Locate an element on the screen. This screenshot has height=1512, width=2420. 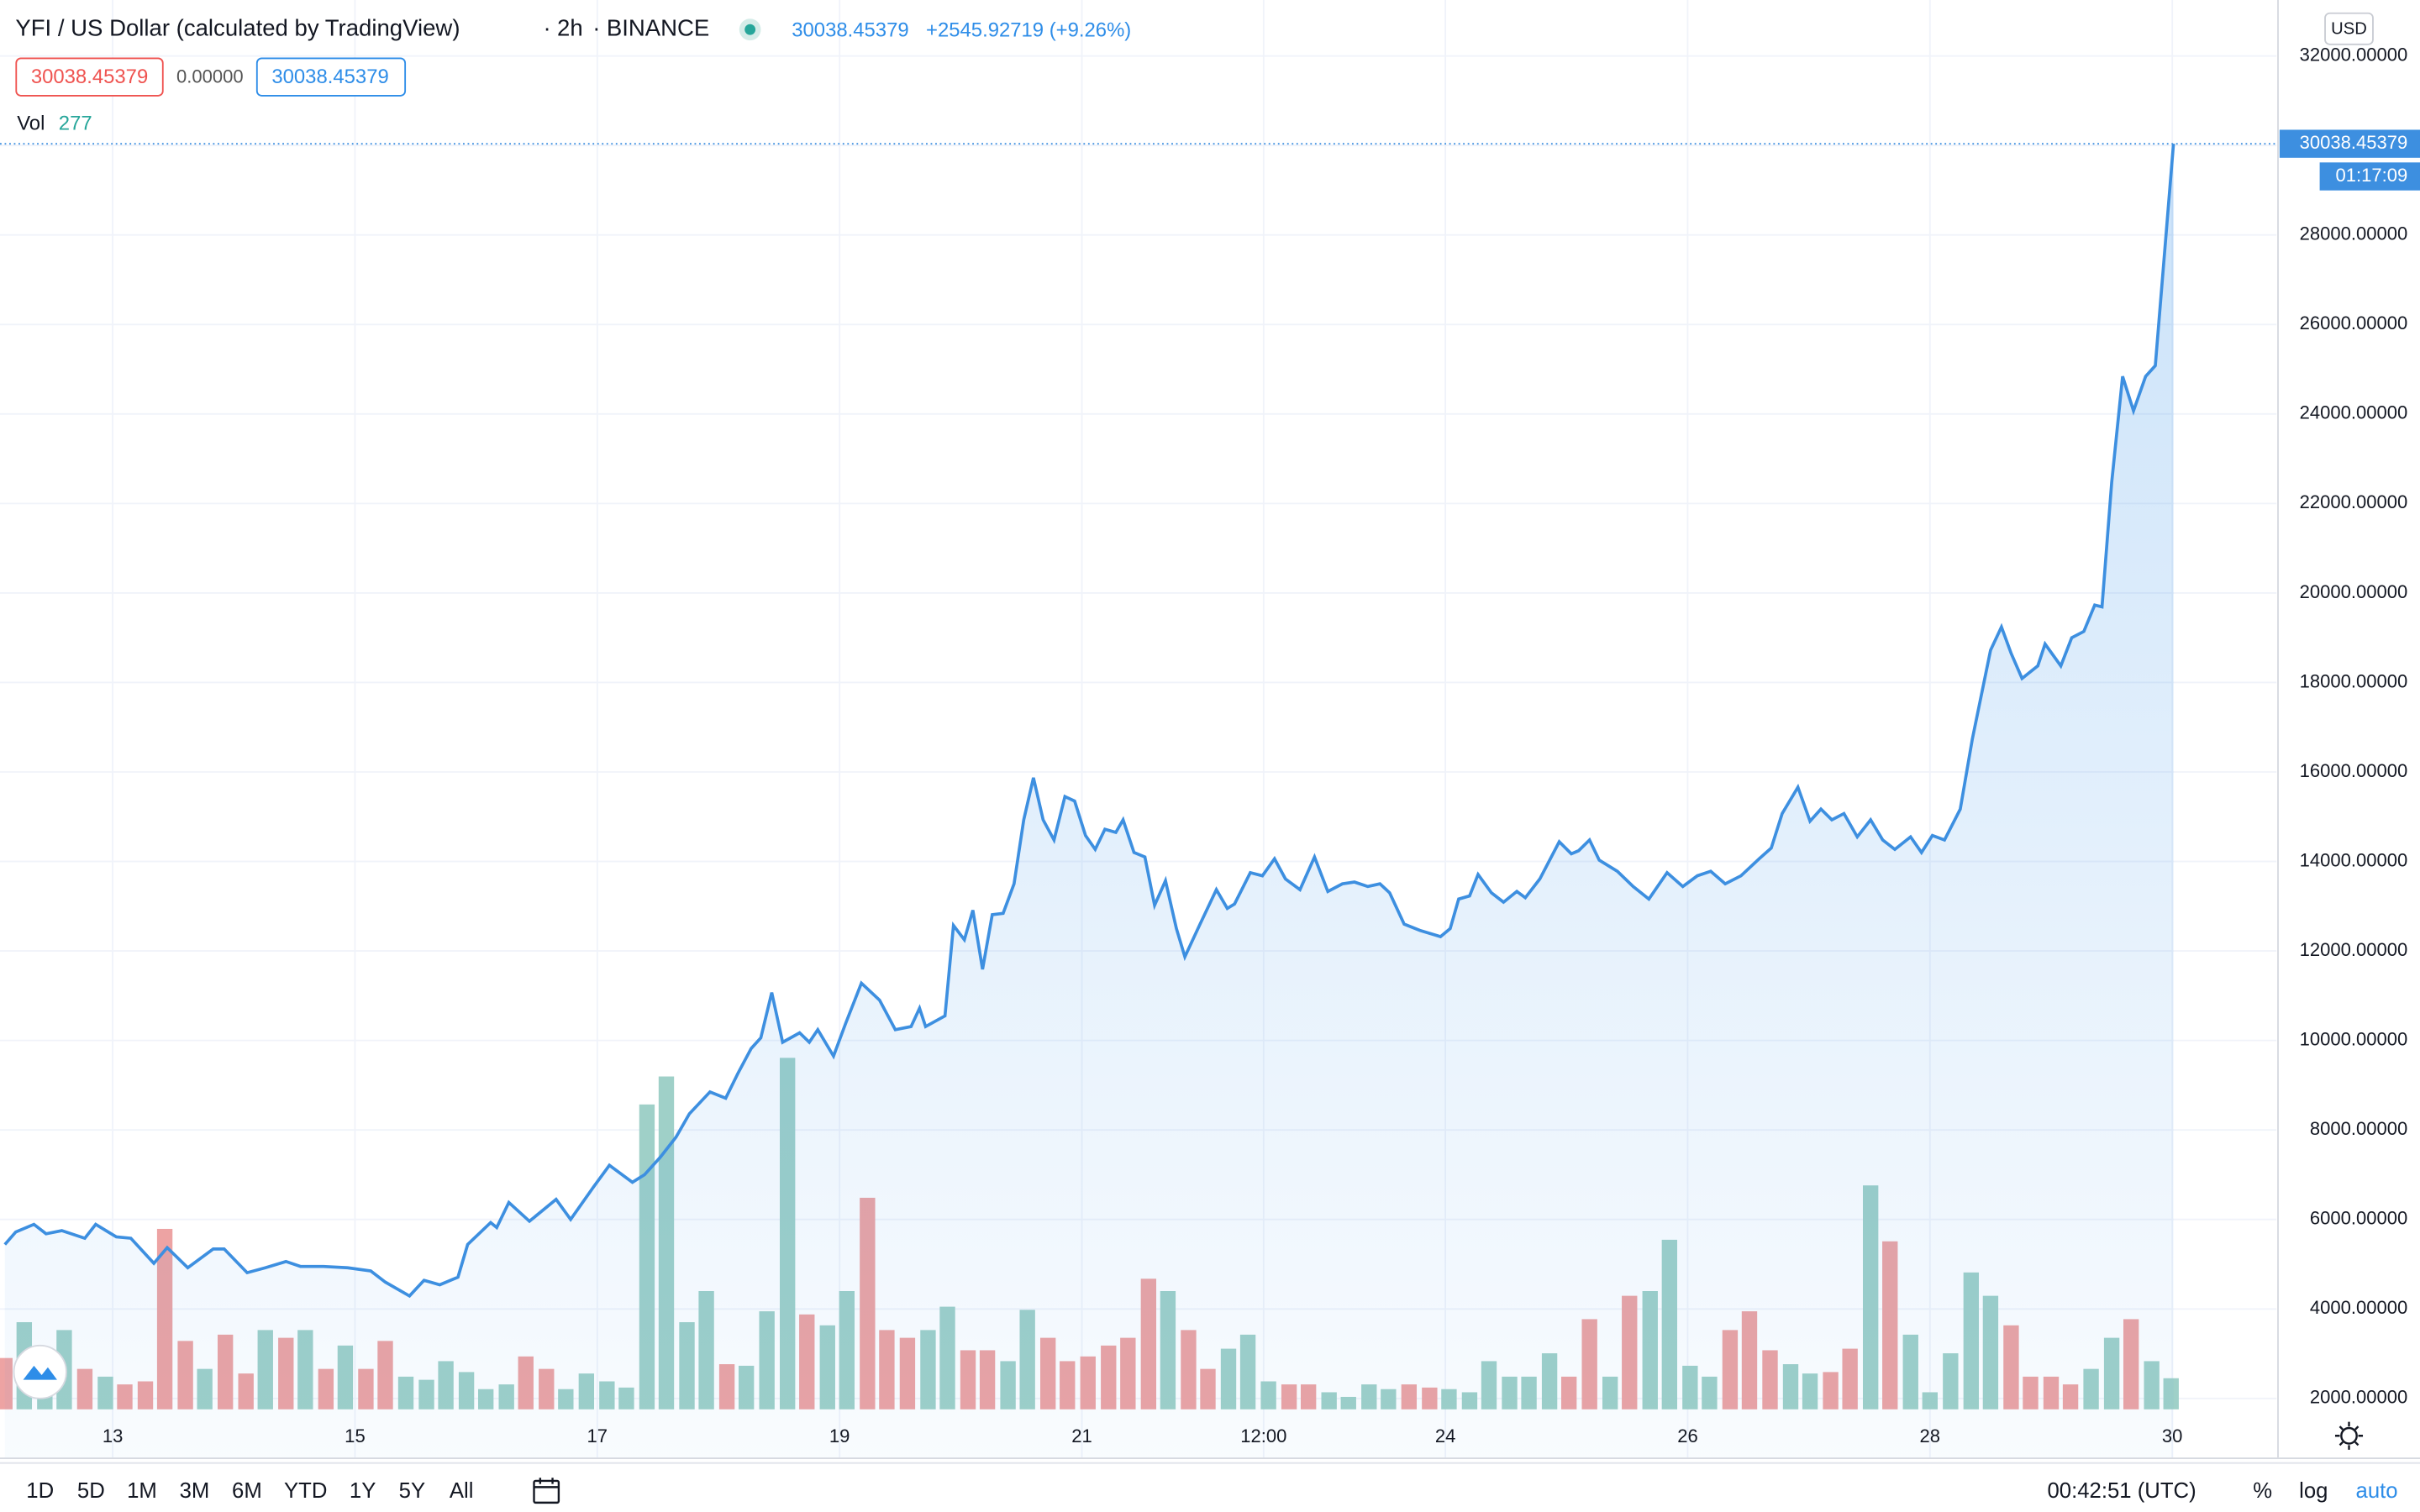
interval: 2h is located at coordinates (570, 27).